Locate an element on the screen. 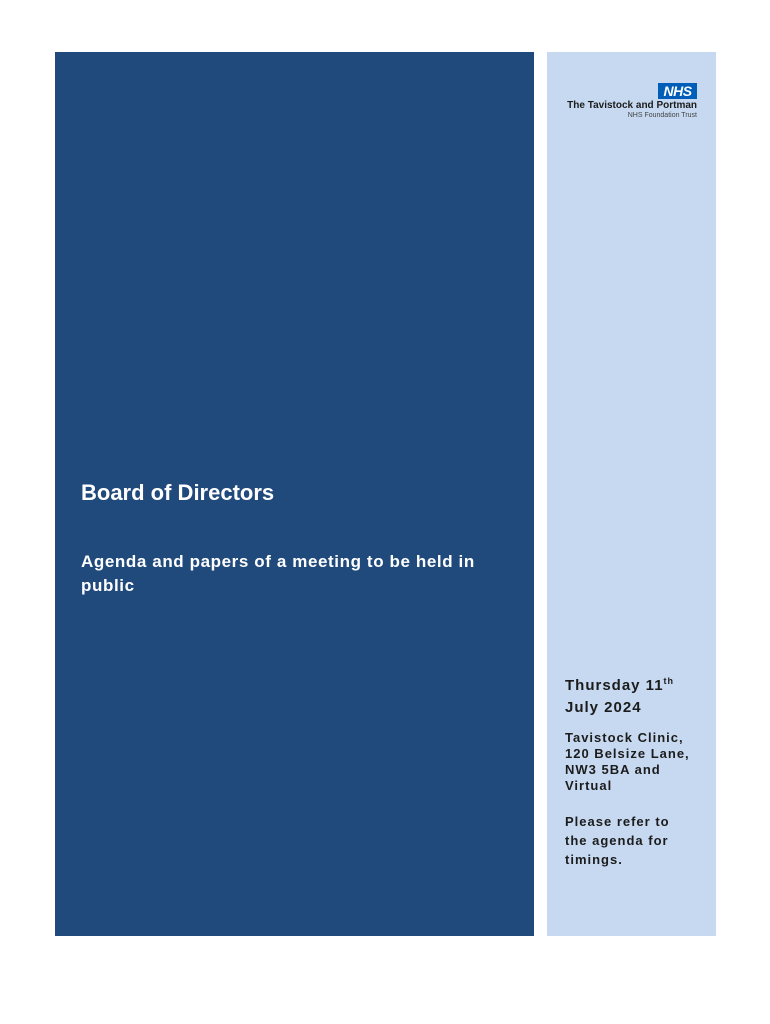 The width and height of the screenshot is (770, 1024). meeting-date: Thursday 11th July 2024 is located at coordinates (637, 697).